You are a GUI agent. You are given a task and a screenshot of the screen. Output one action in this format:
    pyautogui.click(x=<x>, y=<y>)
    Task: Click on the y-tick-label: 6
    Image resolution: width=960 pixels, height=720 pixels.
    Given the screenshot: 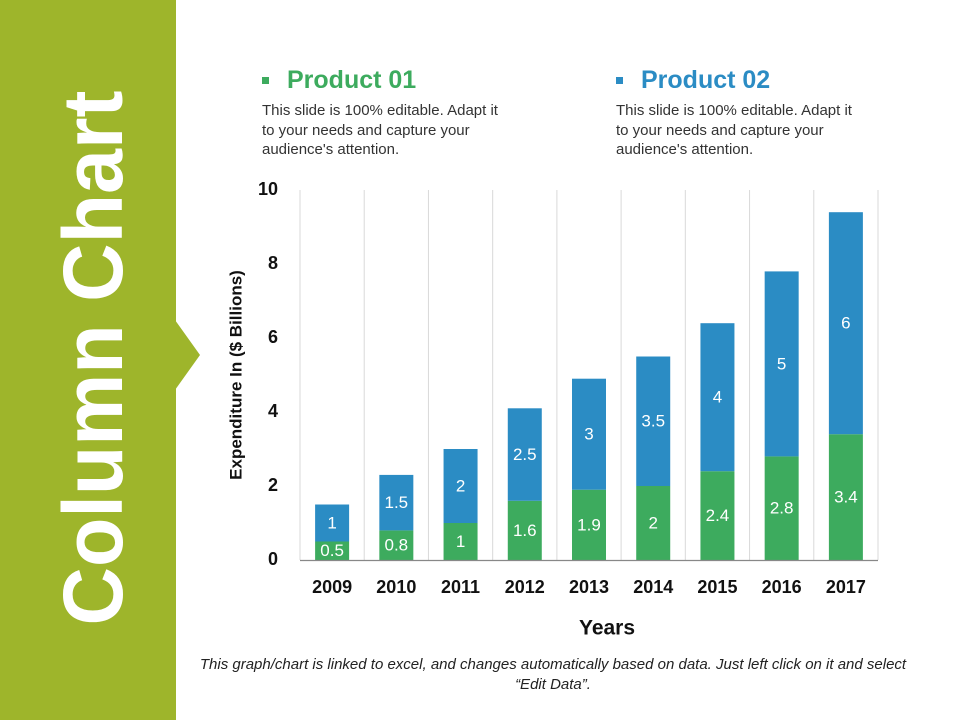 What is the action you would take?
    pyautogui.click(x=273, y=337)
    